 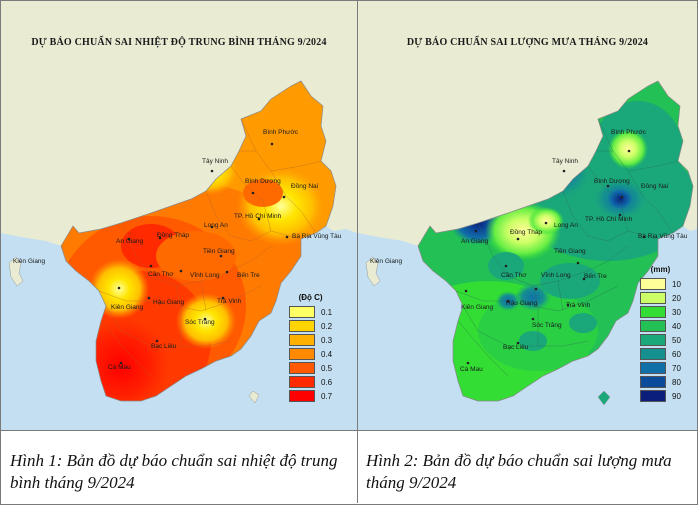 I want to click on label-vinh-long: Vĩnh Long, so click(x=205, y=275).